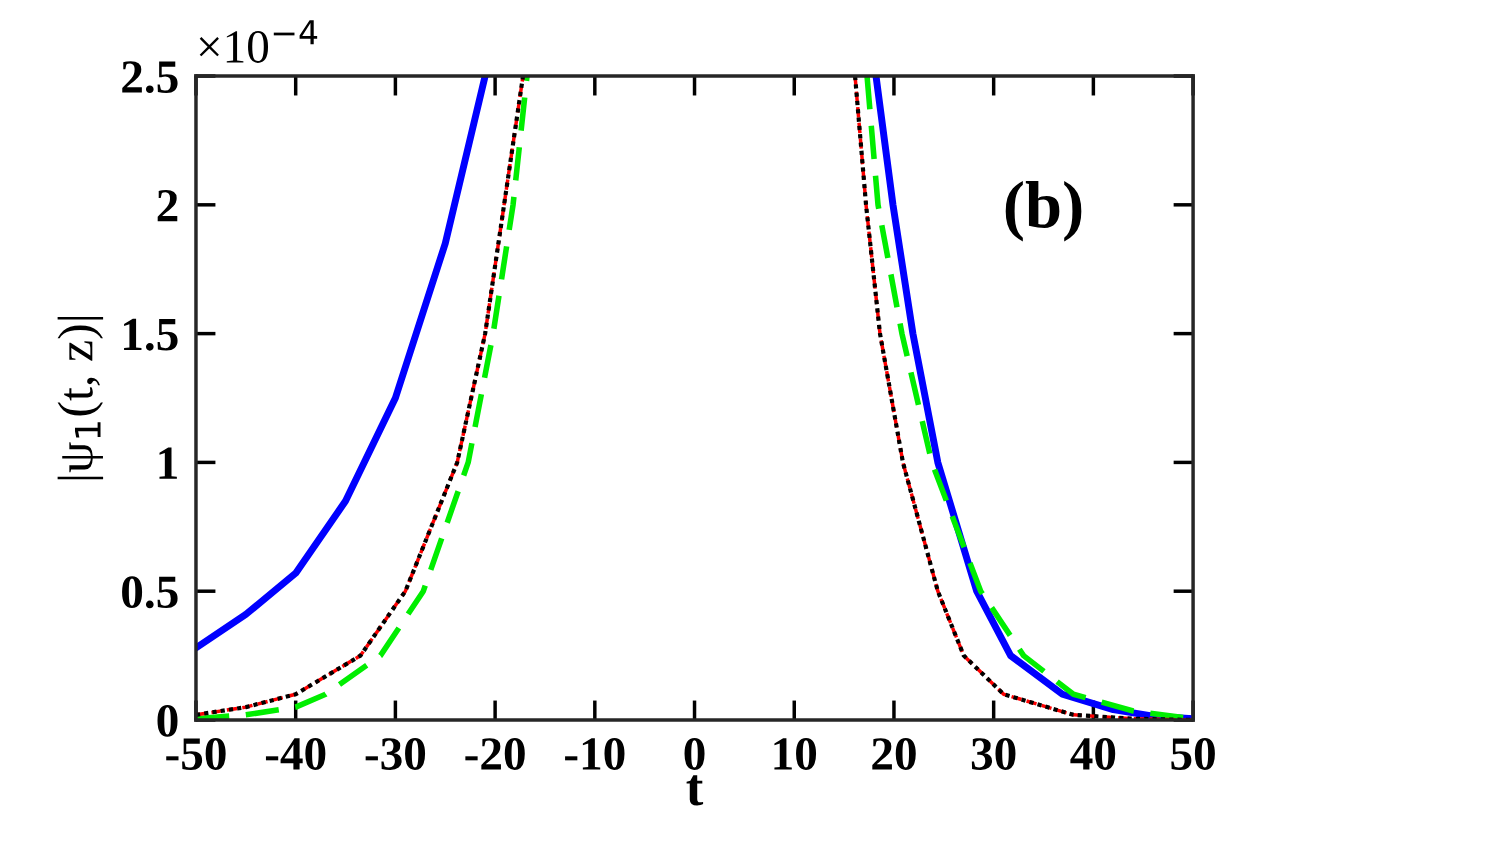 This screenshot has height=842, width=1511. What do you see at coordinates (595, 754) in the screenshot?
I see `x-tick-label: -10` at bounding box center [595, 754].